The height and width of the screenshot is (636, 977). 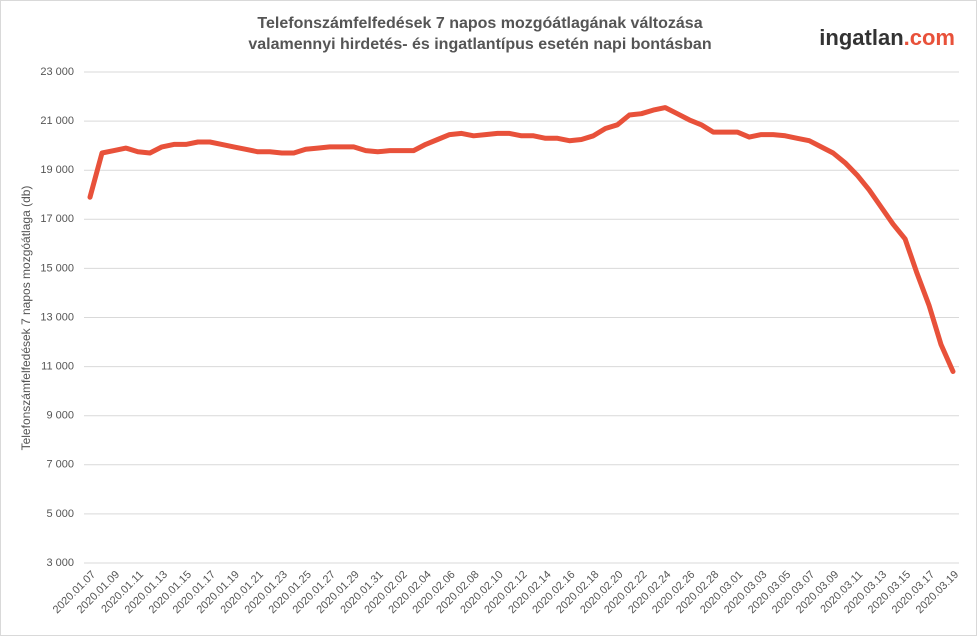 What do you see at coordinates (57, 72) in the screenshot?
I see `y-tick-label: 23 000` at bounding box center [57, 72].